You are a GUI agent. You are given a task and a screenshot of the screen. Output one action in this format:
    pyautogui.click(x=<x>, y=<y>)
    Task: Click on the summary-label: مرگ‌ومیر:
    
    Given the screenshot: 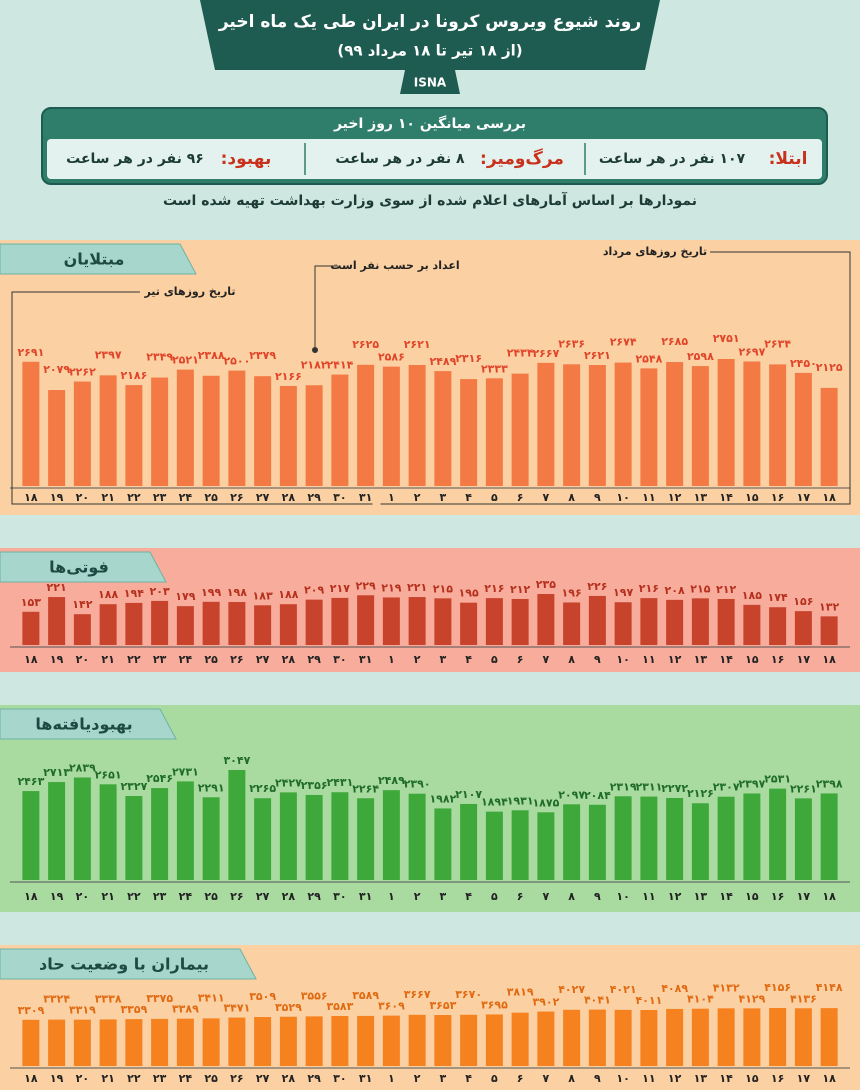 What is the action you would take?
    pyautogui.click(x=522, y=159)
    